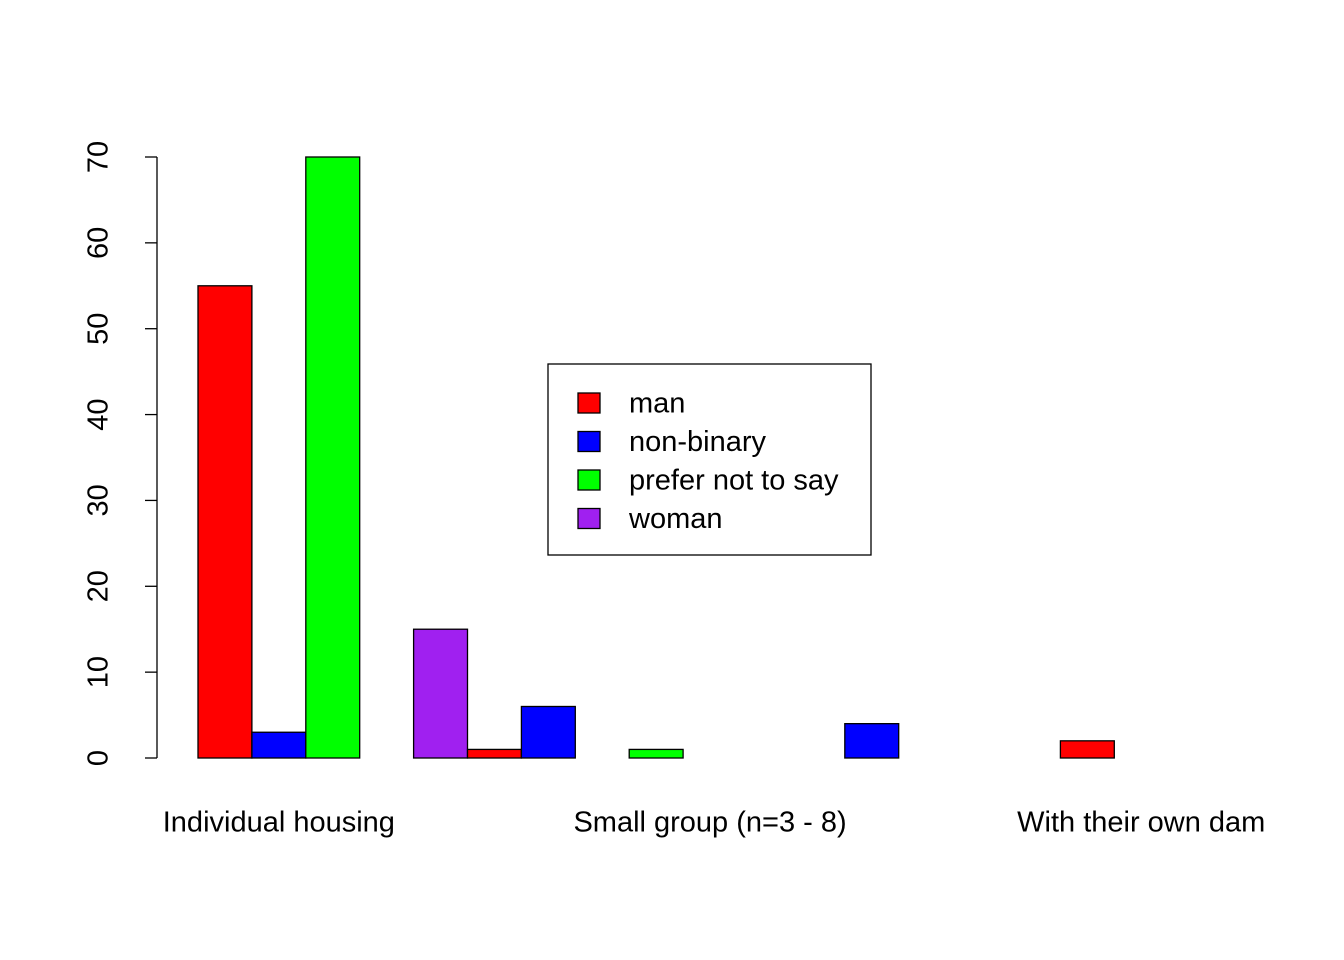 The width and height of the screenshot is (1344, 960). Describe the element at coordinates (99, 672) in the screenshot. I see `y-tick-label: 10` at that location.